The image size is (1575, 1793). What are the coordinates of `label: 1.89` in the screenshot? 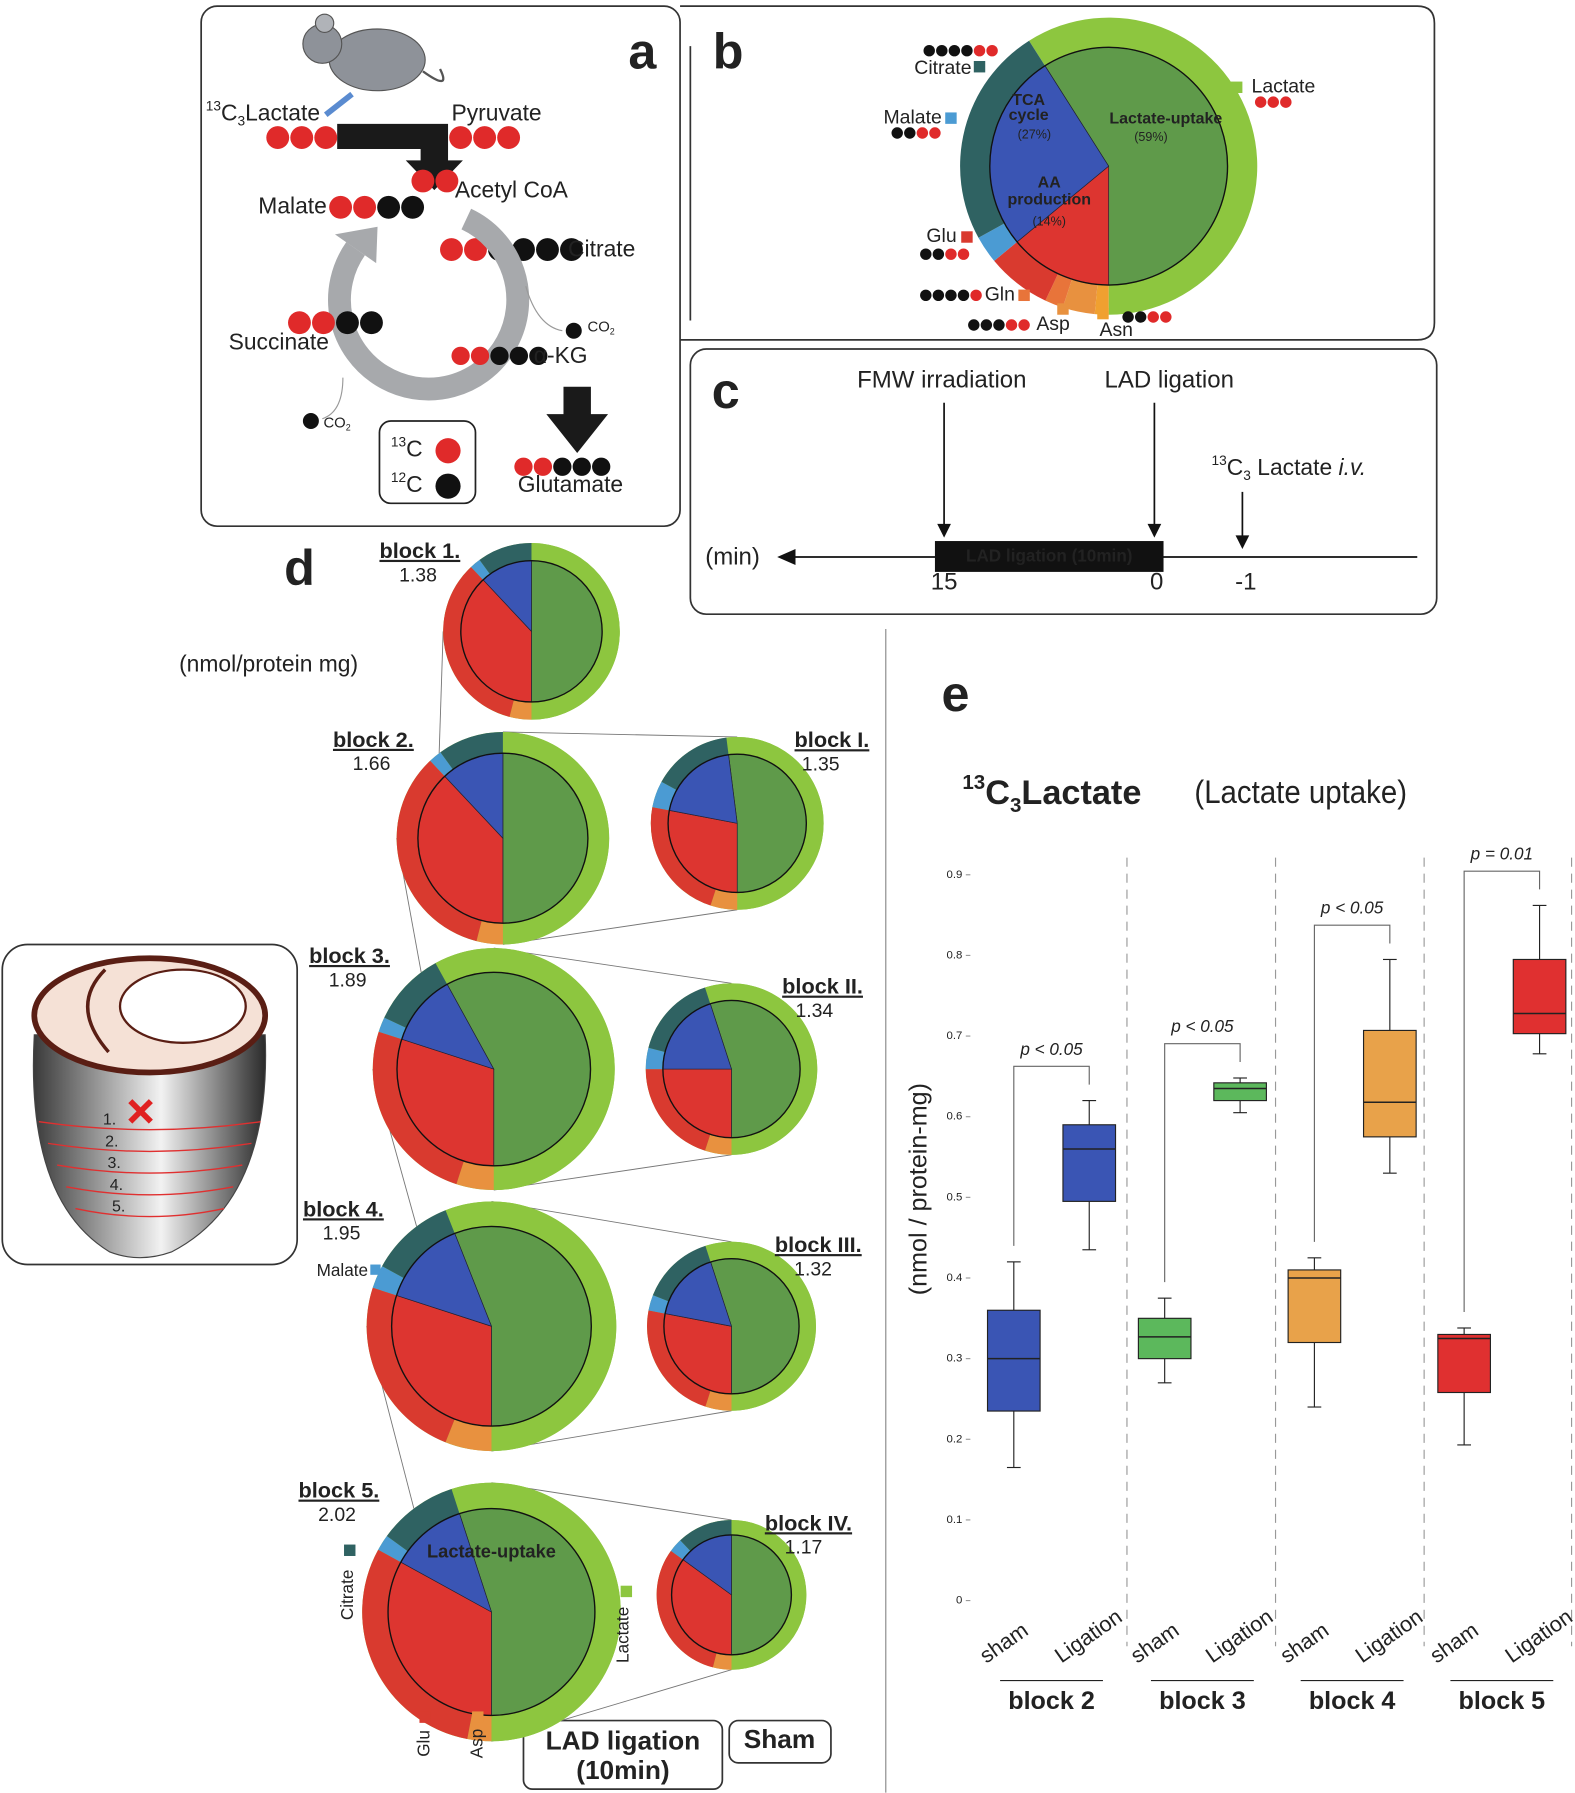 It's located at (348, 980).